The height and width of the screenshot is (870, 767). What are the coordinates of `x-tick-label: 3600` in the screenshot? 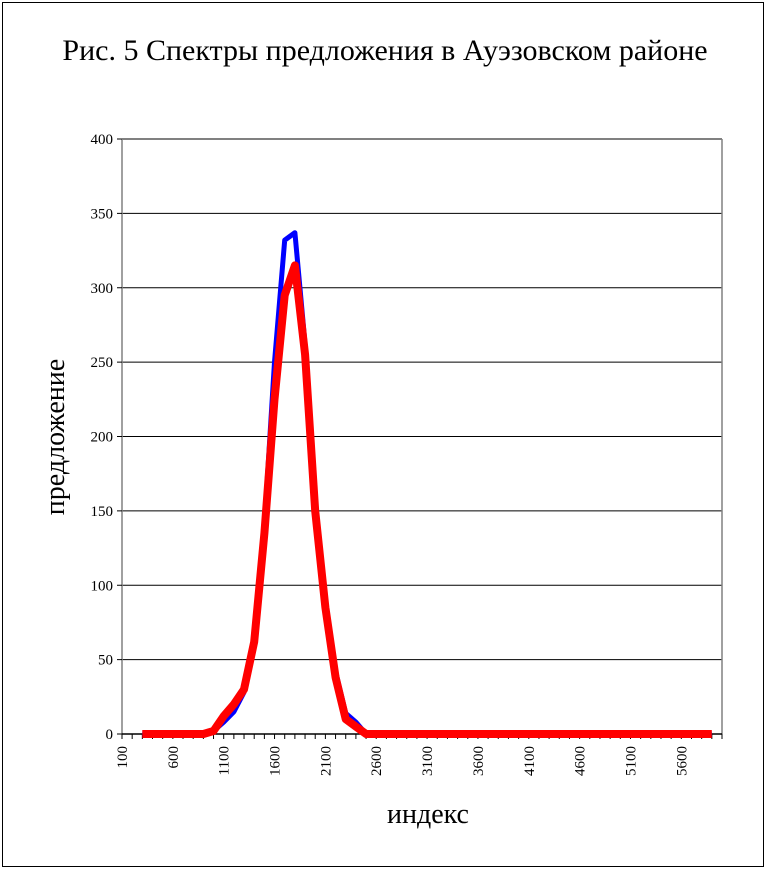 It's located at (479, 761).